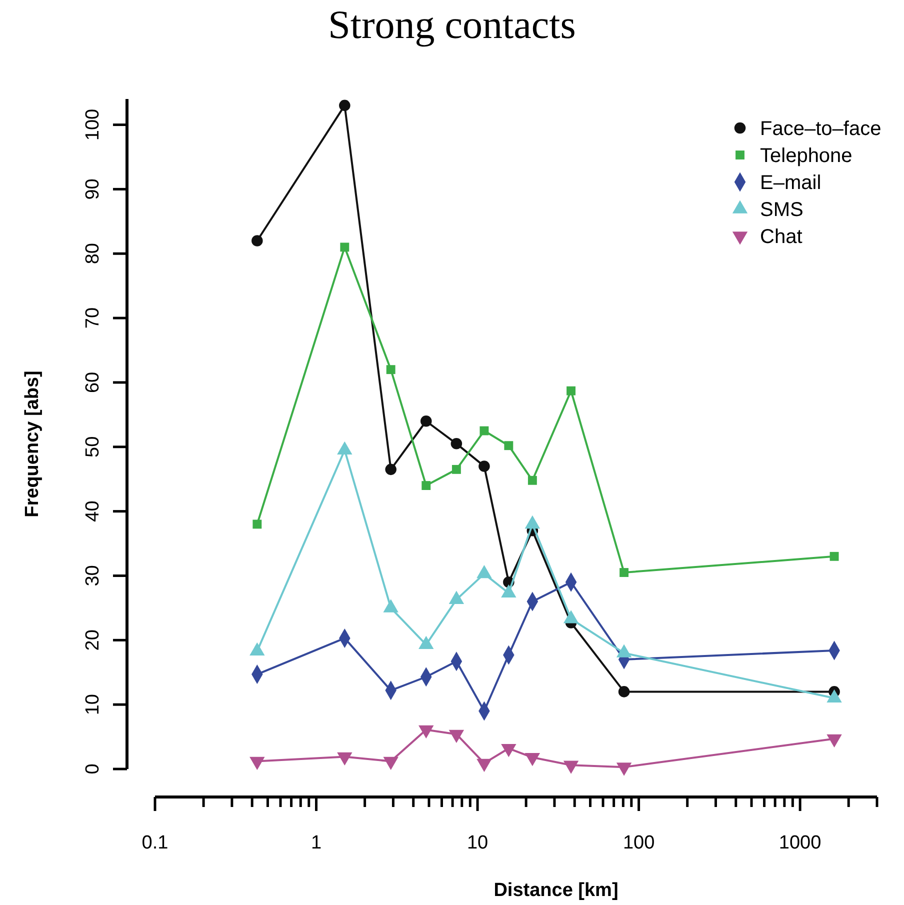 The width and height of the screenshot is (904, 905). What do you see at coordinates (556, 890) in the screenshot?
I see `x-axis-title: Distance [km]` at bounding box center [556, 890].